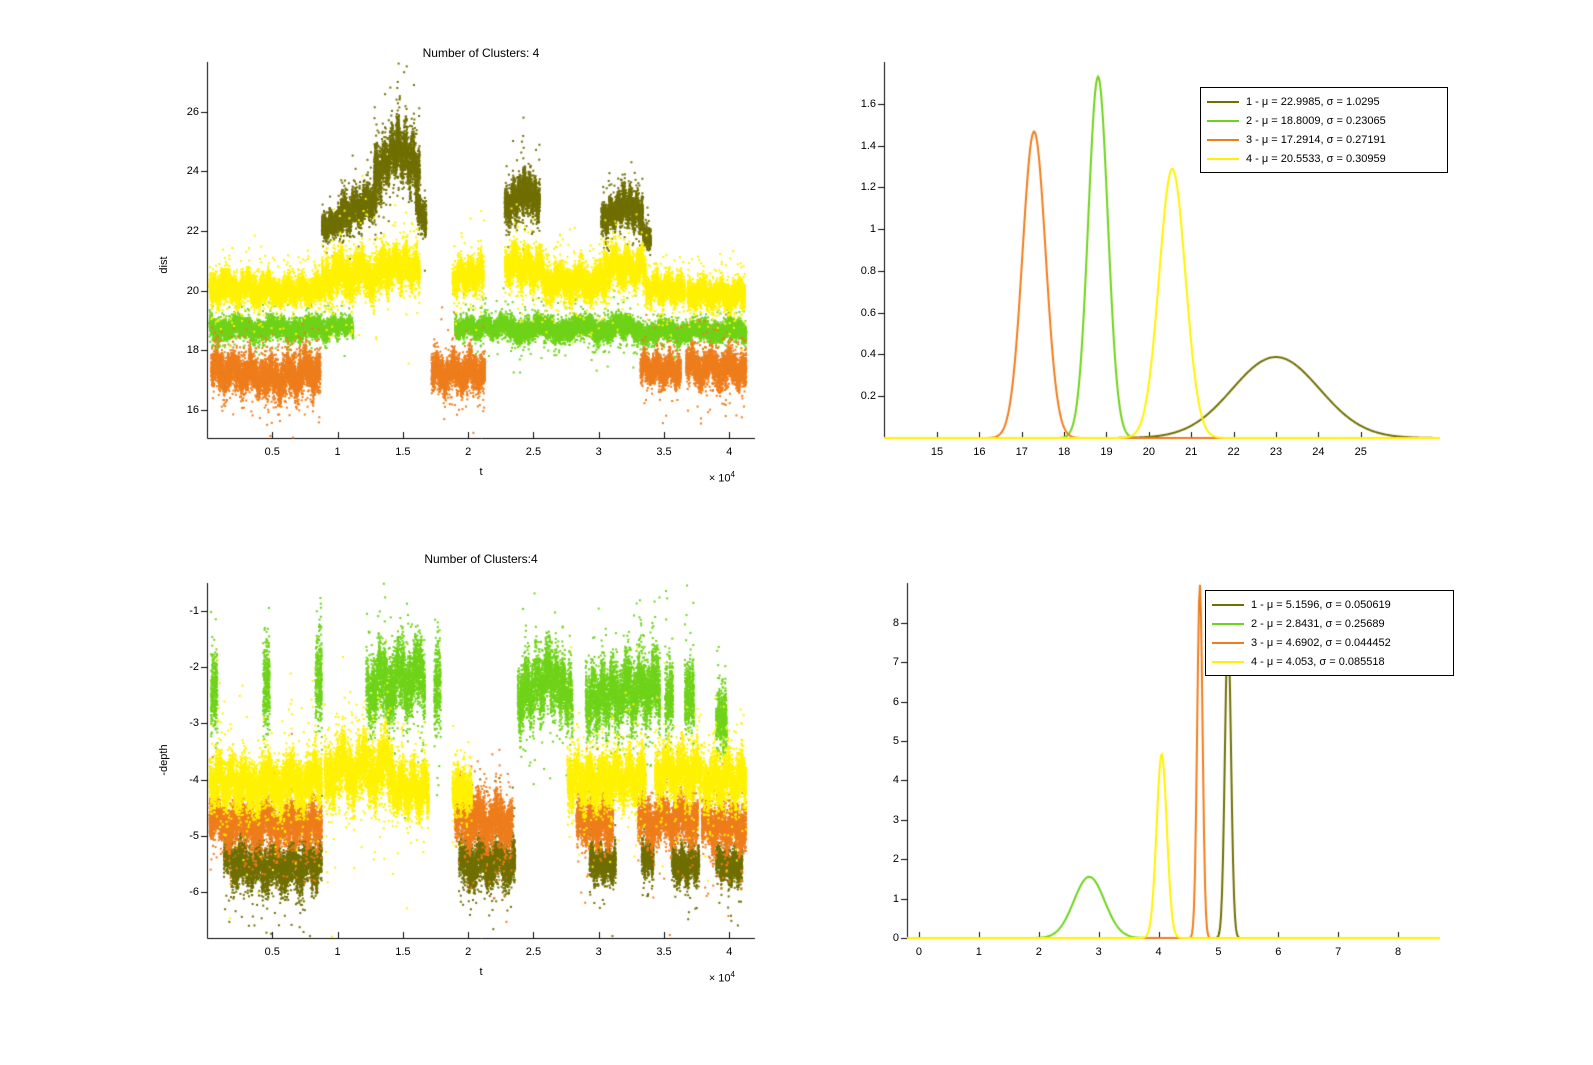  Describe the element at coordinates (895, 622) in the screenshot. I see `y-tick-label: 8` at that location.